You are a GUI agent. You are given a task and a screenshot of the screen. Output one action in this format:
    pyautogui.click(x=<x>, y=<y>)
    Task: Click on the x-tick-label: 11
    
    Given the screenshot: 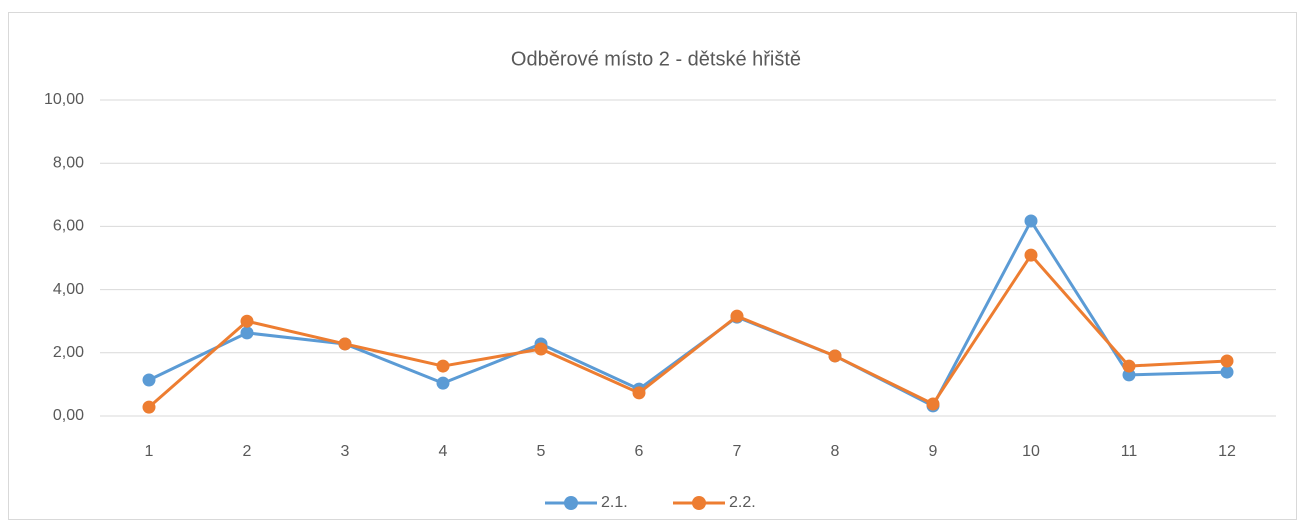 What is the action you would take?
    pyautogui.click(x=1129, y=451)
    